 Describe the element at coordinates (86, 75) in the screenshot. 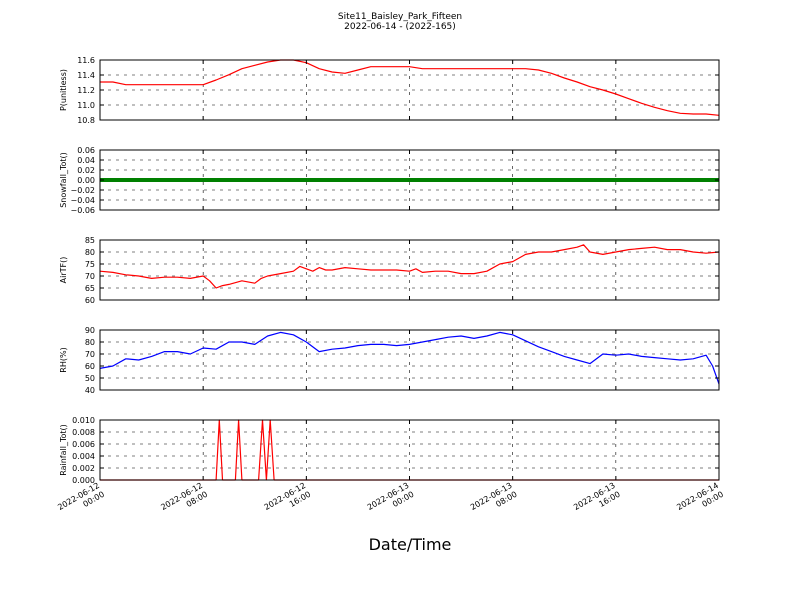

I see `y-tick-label: 11.4` at that location.